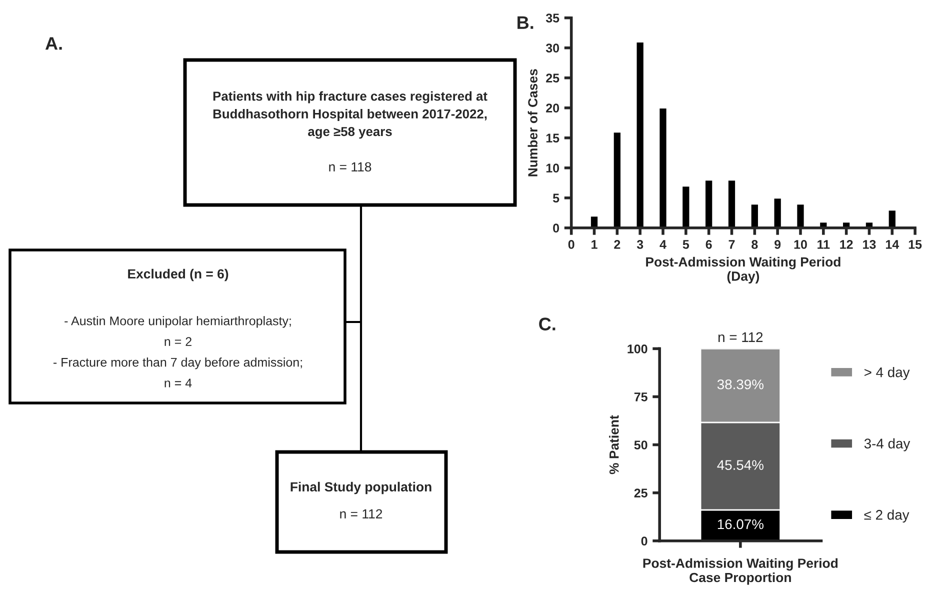  I want to click on y-tick-label: 5, so click(556, 198).